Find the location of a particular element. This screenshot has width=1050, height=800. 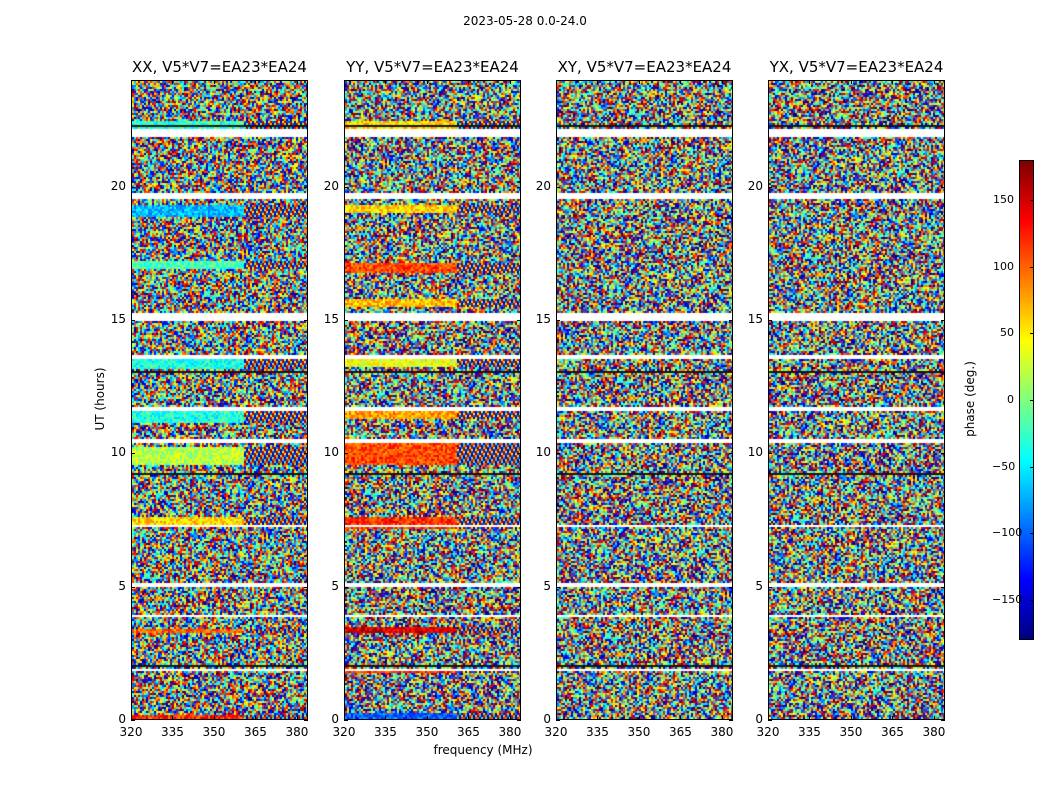

colorbar-gradient is located at coordinates (1026, 400).